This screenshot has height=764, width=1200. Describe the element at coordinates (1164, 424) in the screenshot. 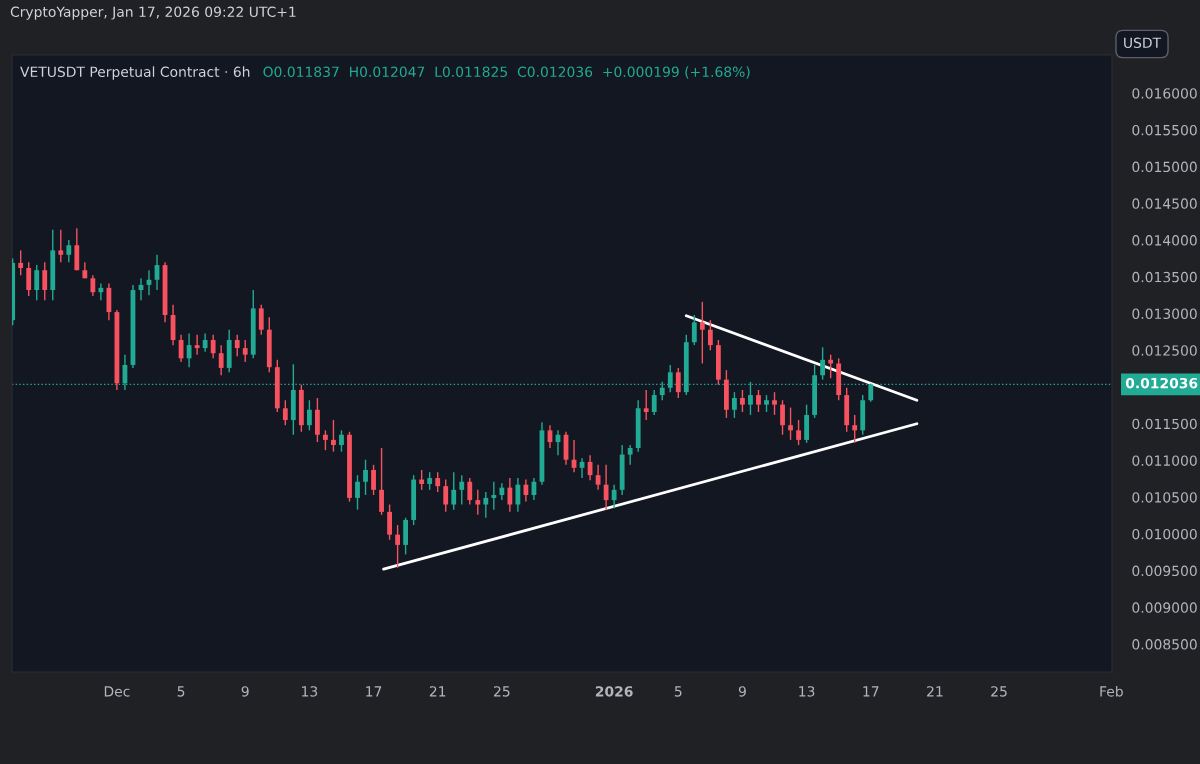

I see `y-tick-label: 0.011500` at that location.